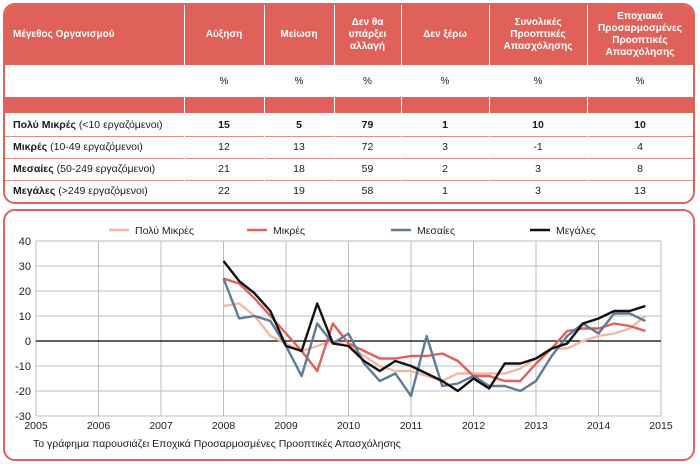  I want to click on y-tick-label: 30, so click(25, 267).